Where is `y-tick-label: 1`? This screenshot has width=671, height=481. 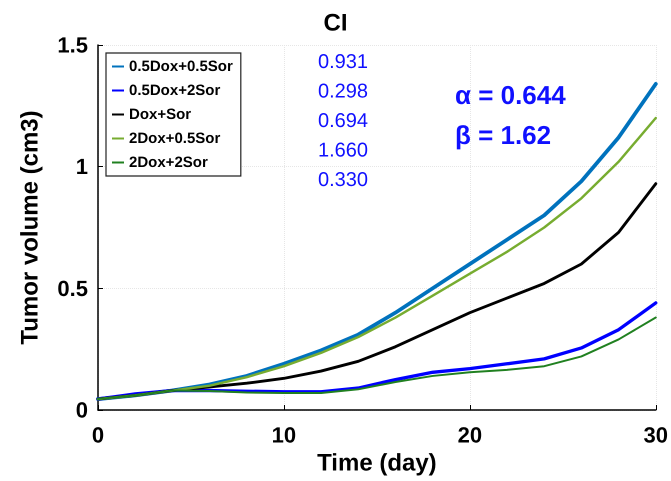
y-tick-label: 1 is located at coordinates (82, 167).